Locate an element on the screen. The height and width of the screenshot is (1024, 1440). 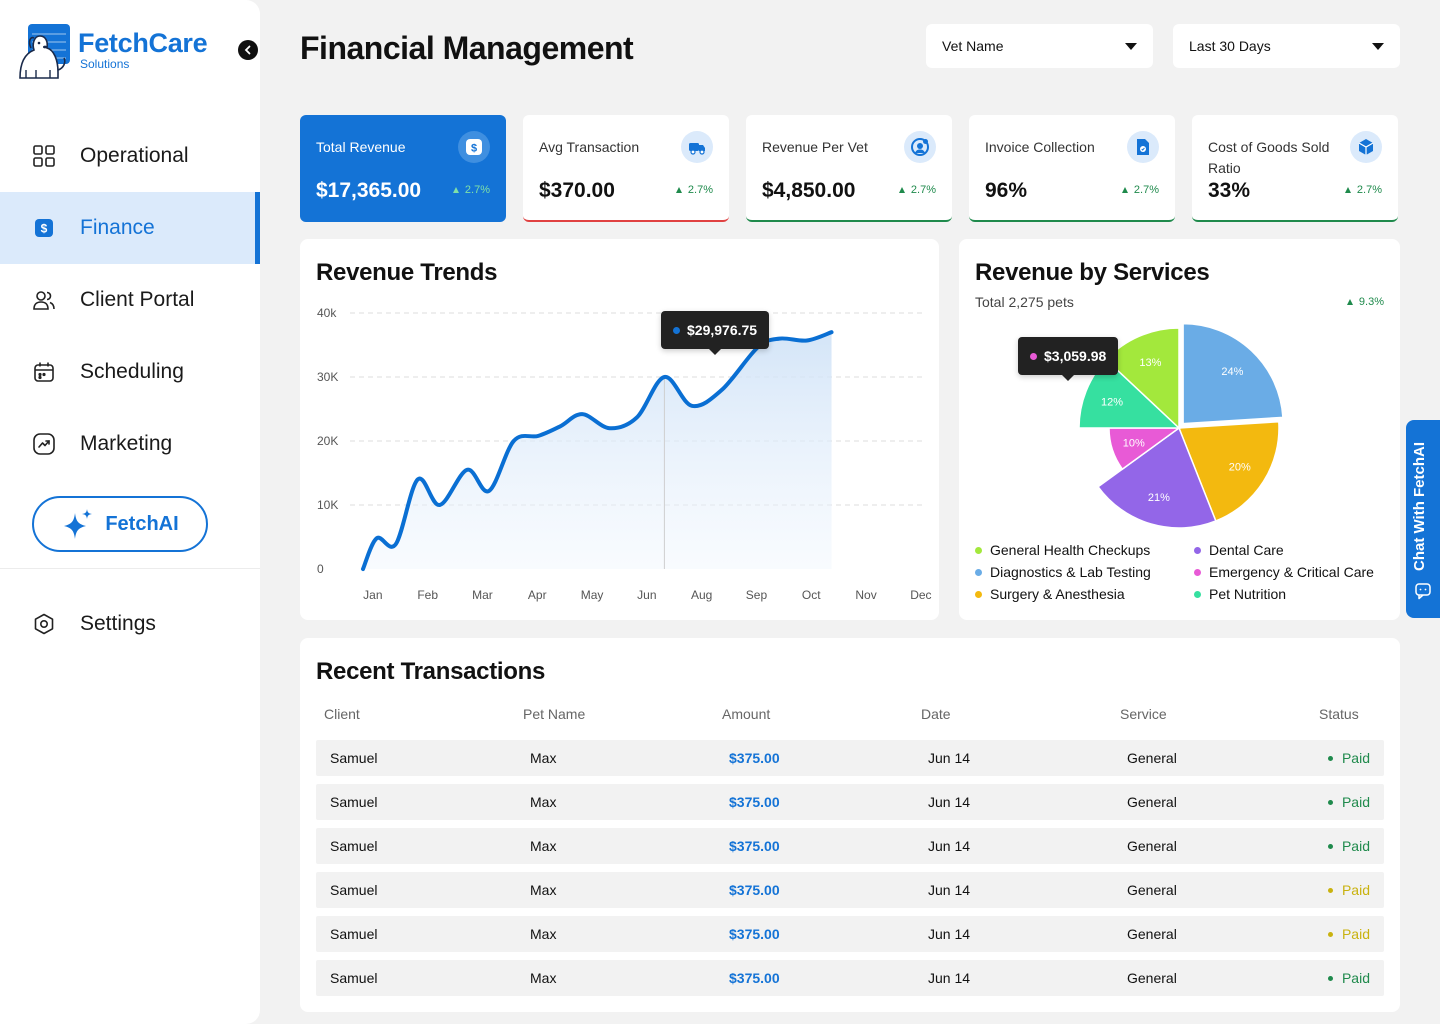
sidebar-item-label: Finance is located at coordinates (117, 227).